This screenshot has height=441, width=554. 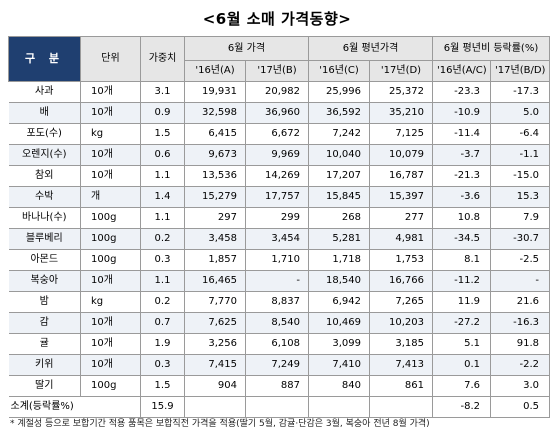 What do you see at coordinates (401, 176) in the screenshot?
I see `row-avg-17: 16,787` at bounding box center [401, 176].